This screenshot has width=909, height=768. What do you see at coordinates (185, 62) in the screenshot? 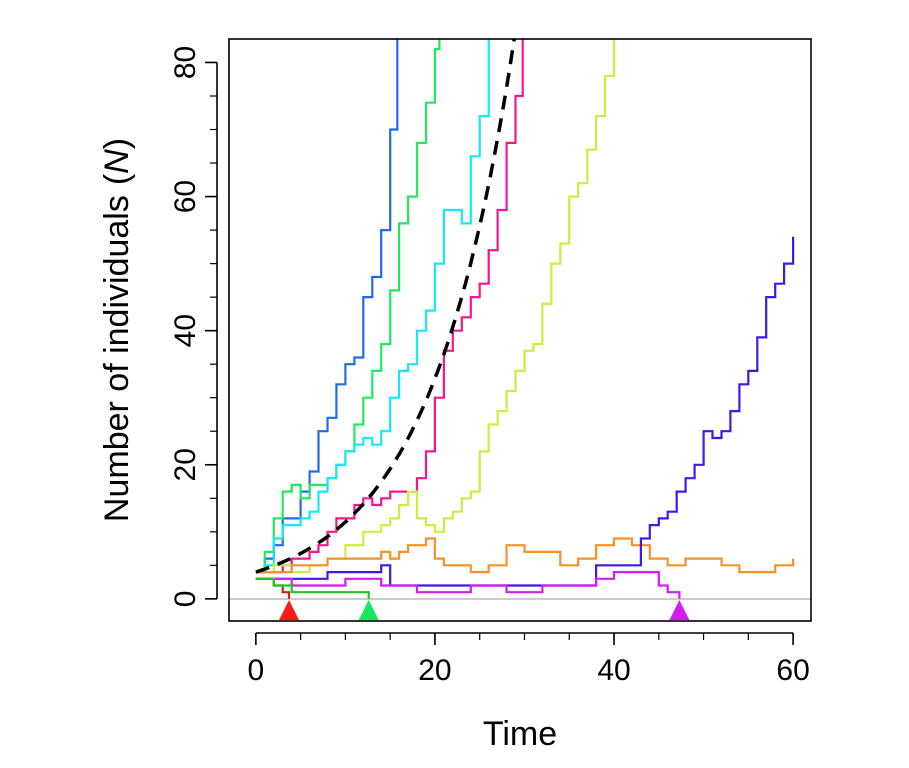
I see `y-tick-label: 80` at bounding box center [185, 62].